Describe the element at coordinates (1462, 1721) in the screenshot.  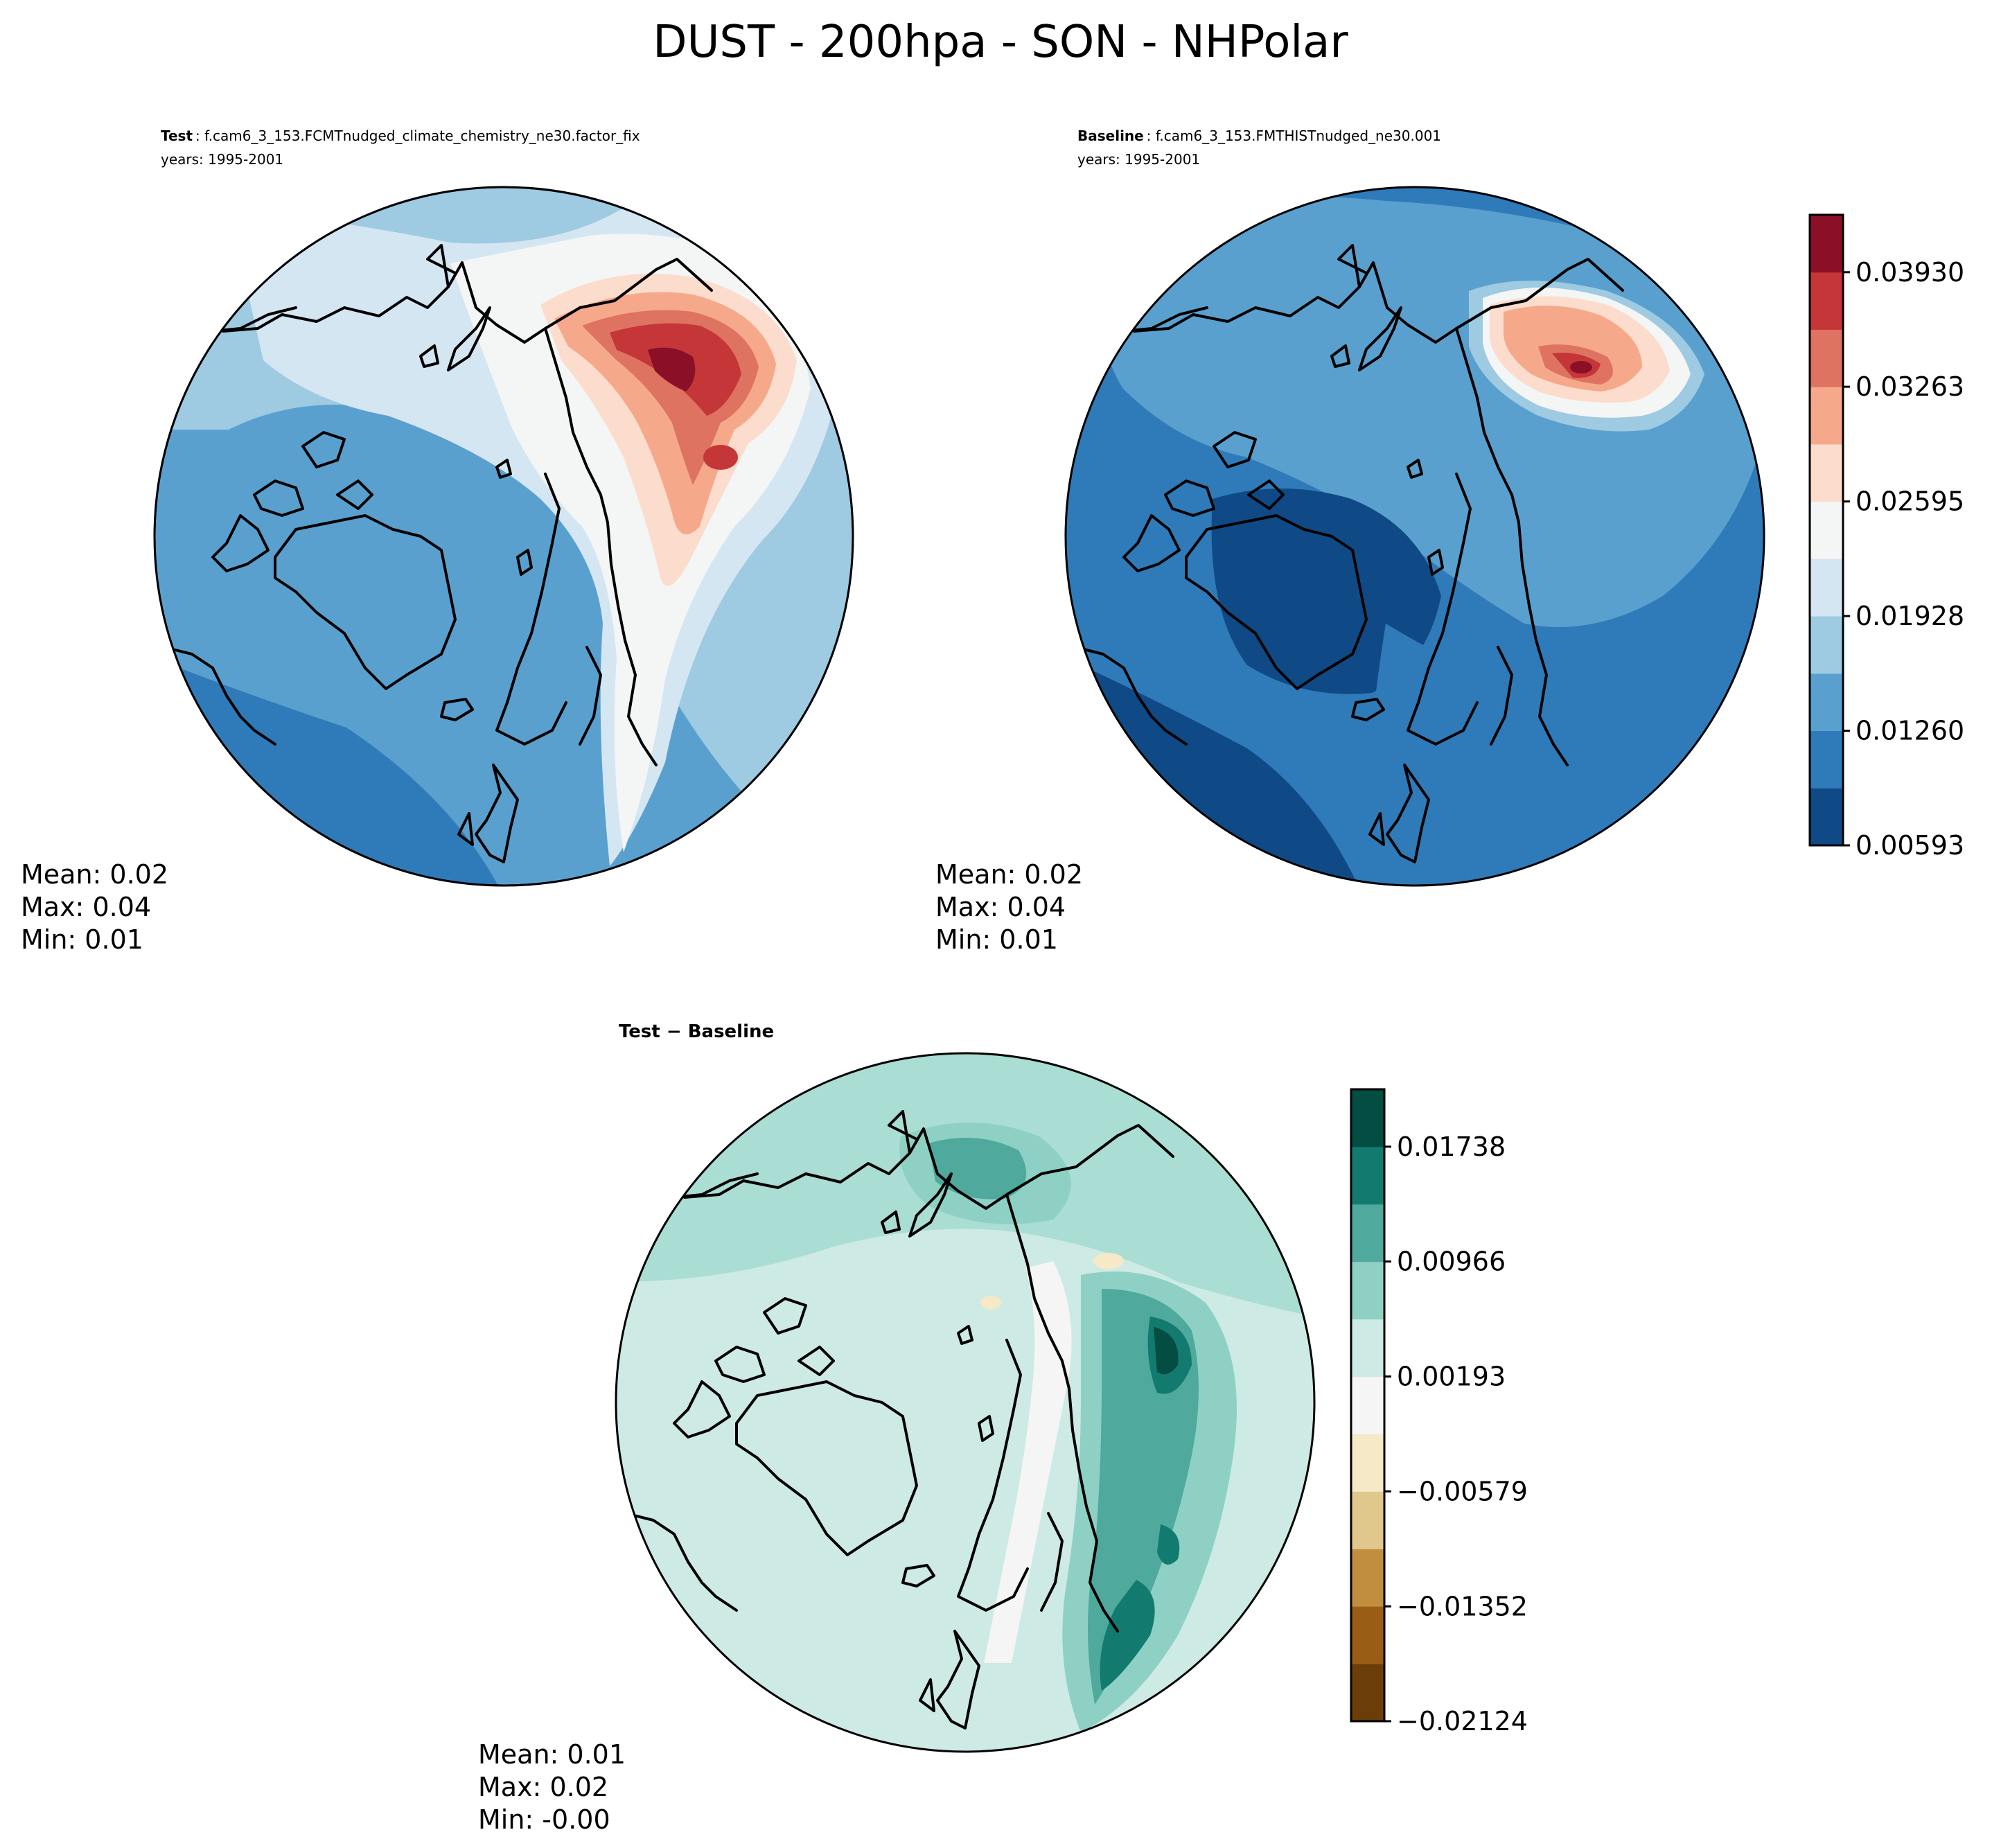
I see `difference-colorbar-tick-label: −0.02124` at that location.